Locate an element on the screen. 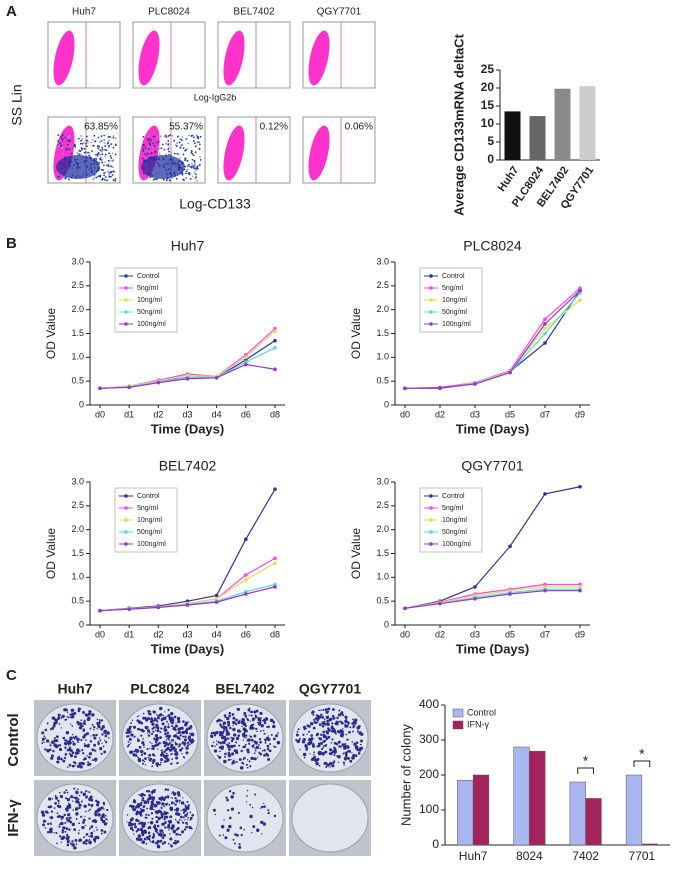 This screenshot has width=685, height=874. x-tick-label: d3 is located at coordinates (475, 634).